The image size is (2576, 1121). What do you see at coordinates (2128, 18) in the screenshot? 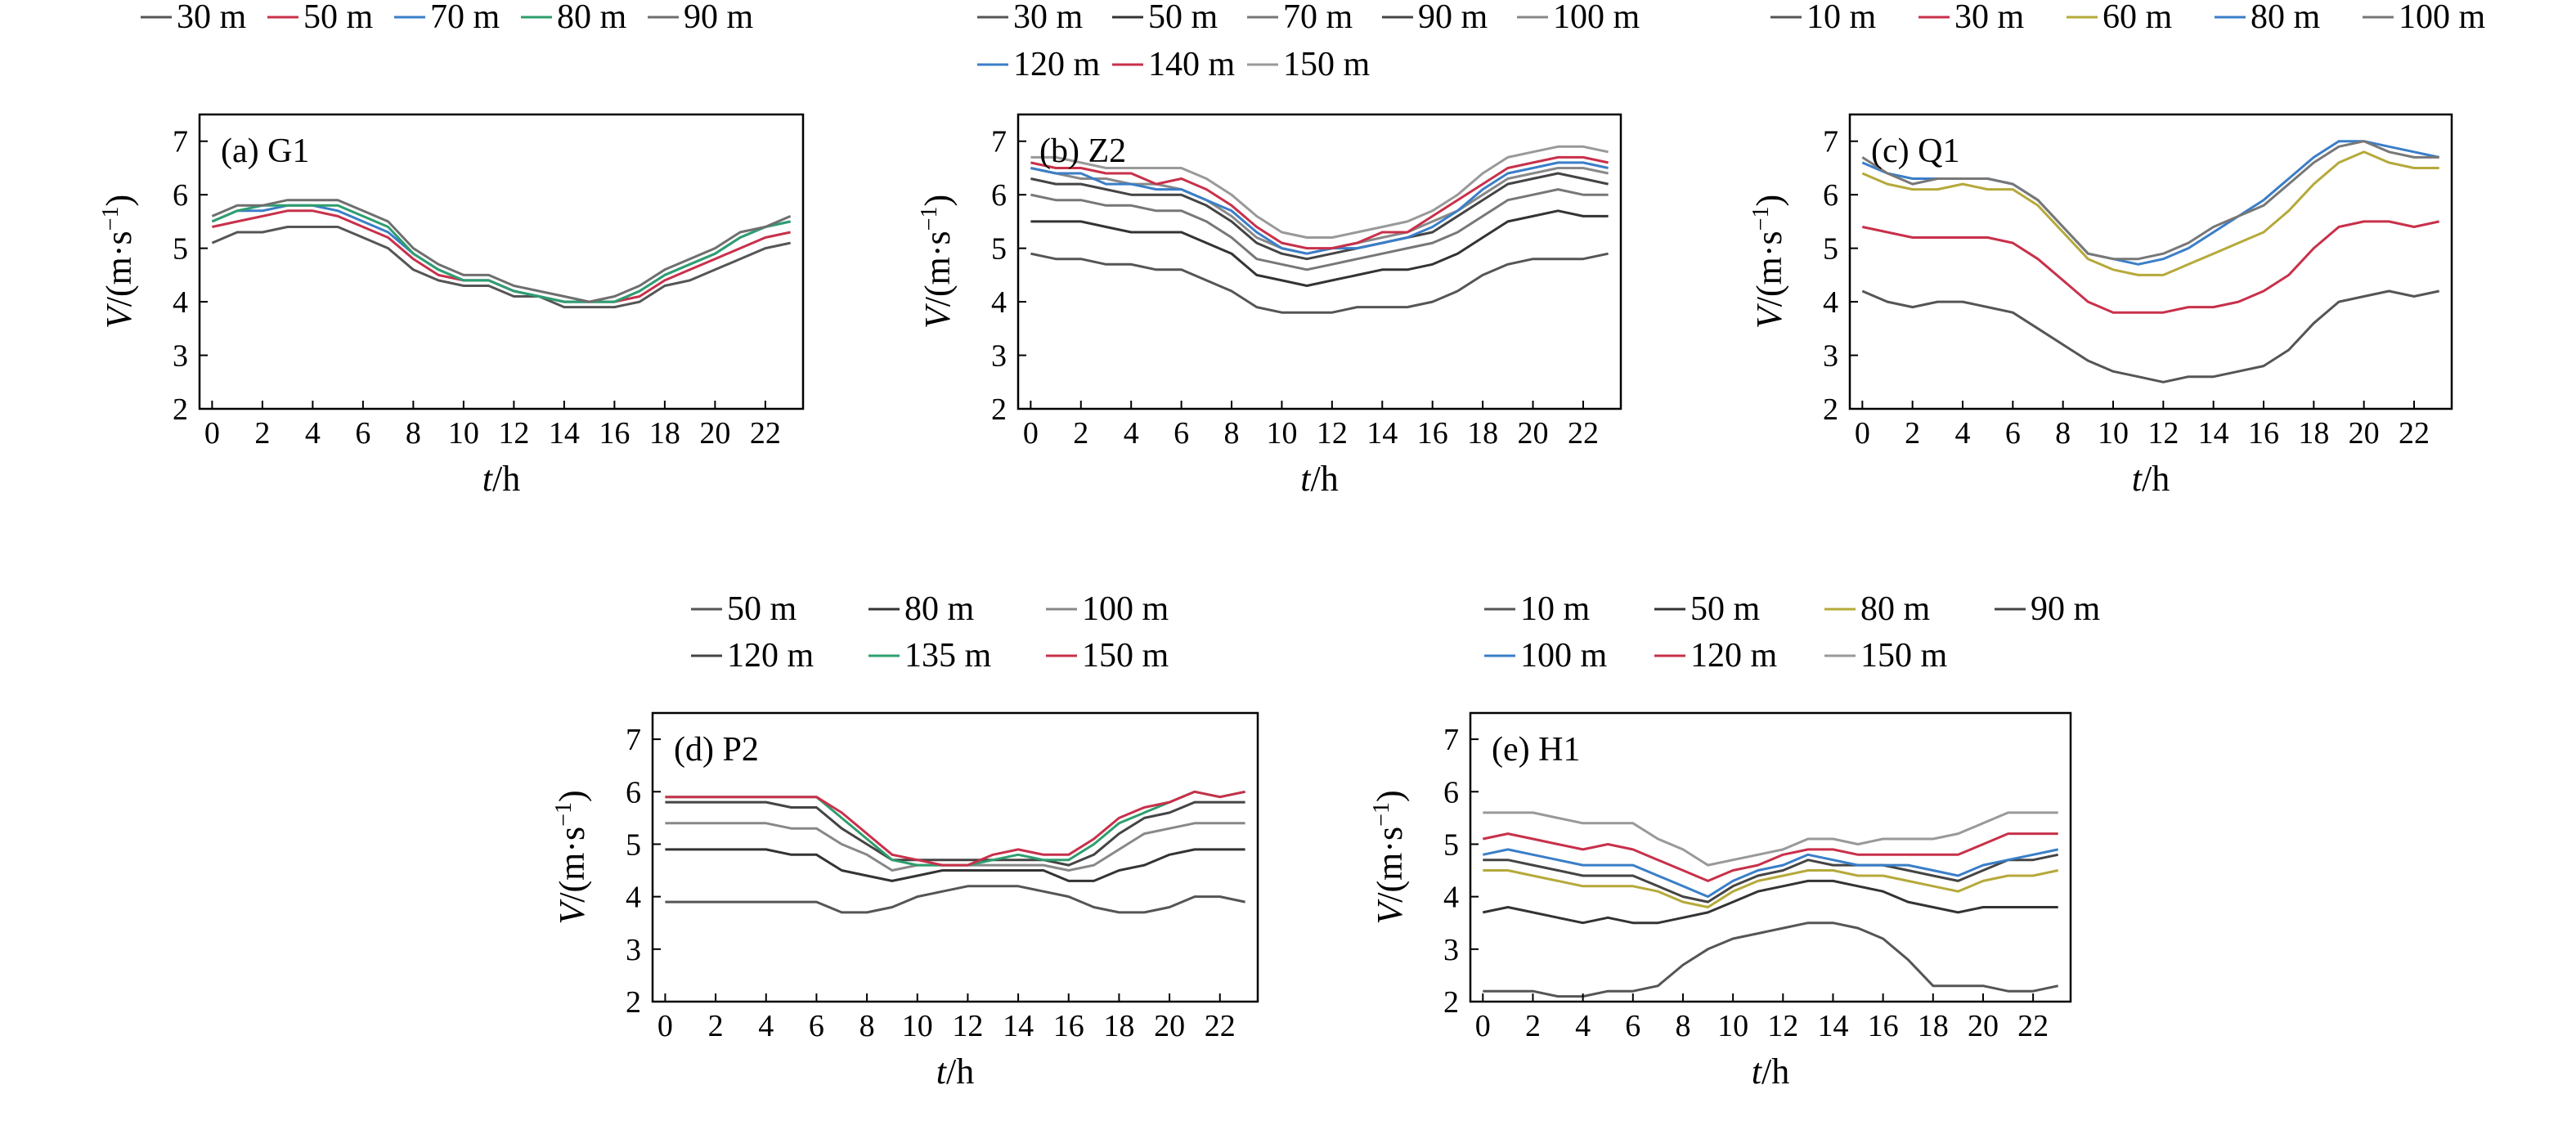
I see `legend: 10 m 30 m 60 m 80 m 100 m` at bounding box center [2128, 18].